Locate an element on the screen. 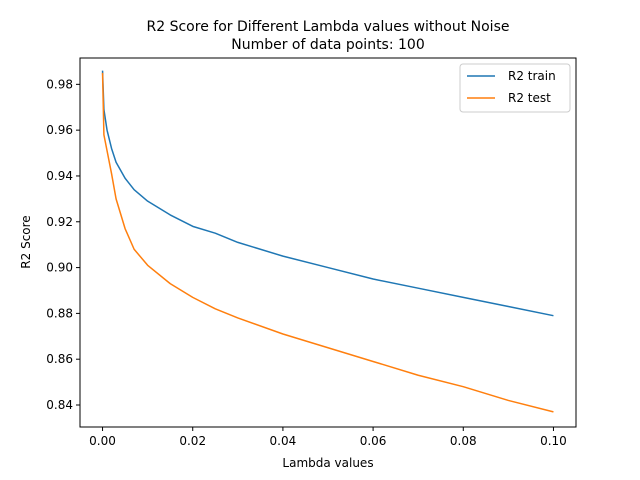 This screenshot has height=480, width=640. y-tick-label: 0.90 is located at coordinates (59, 268).